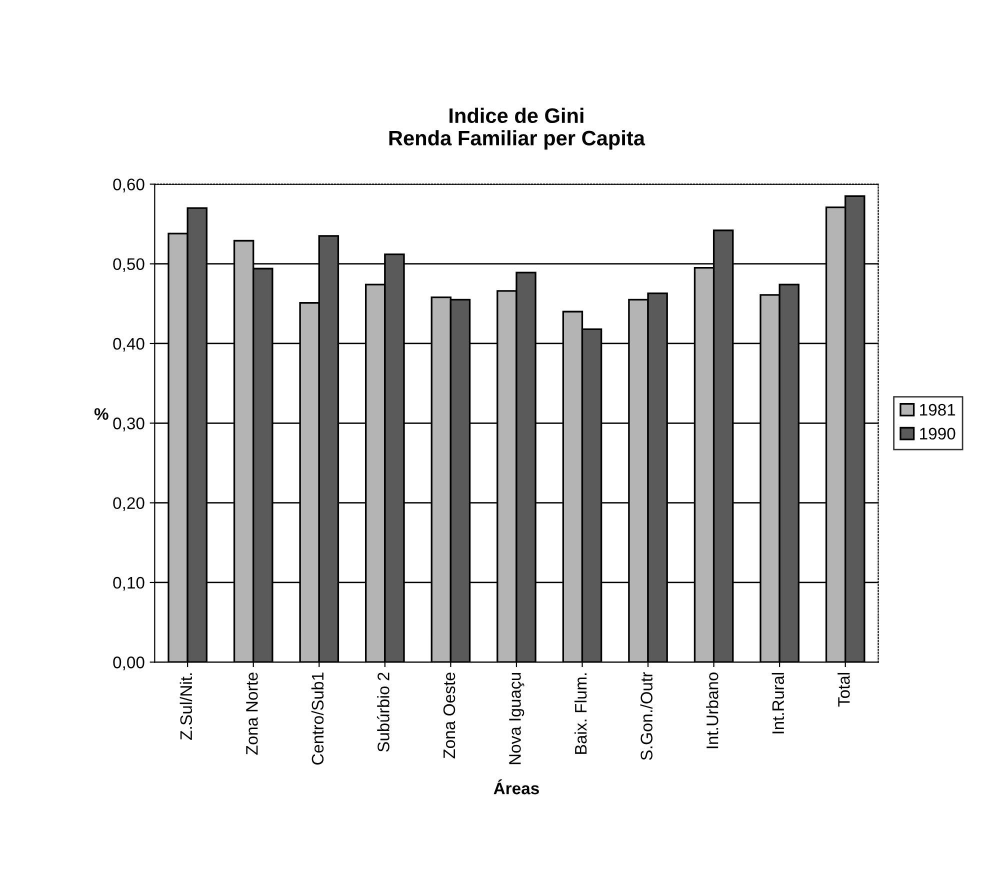  I want to click on x-tick-label: Centro/Sub1, so click(317, 718).